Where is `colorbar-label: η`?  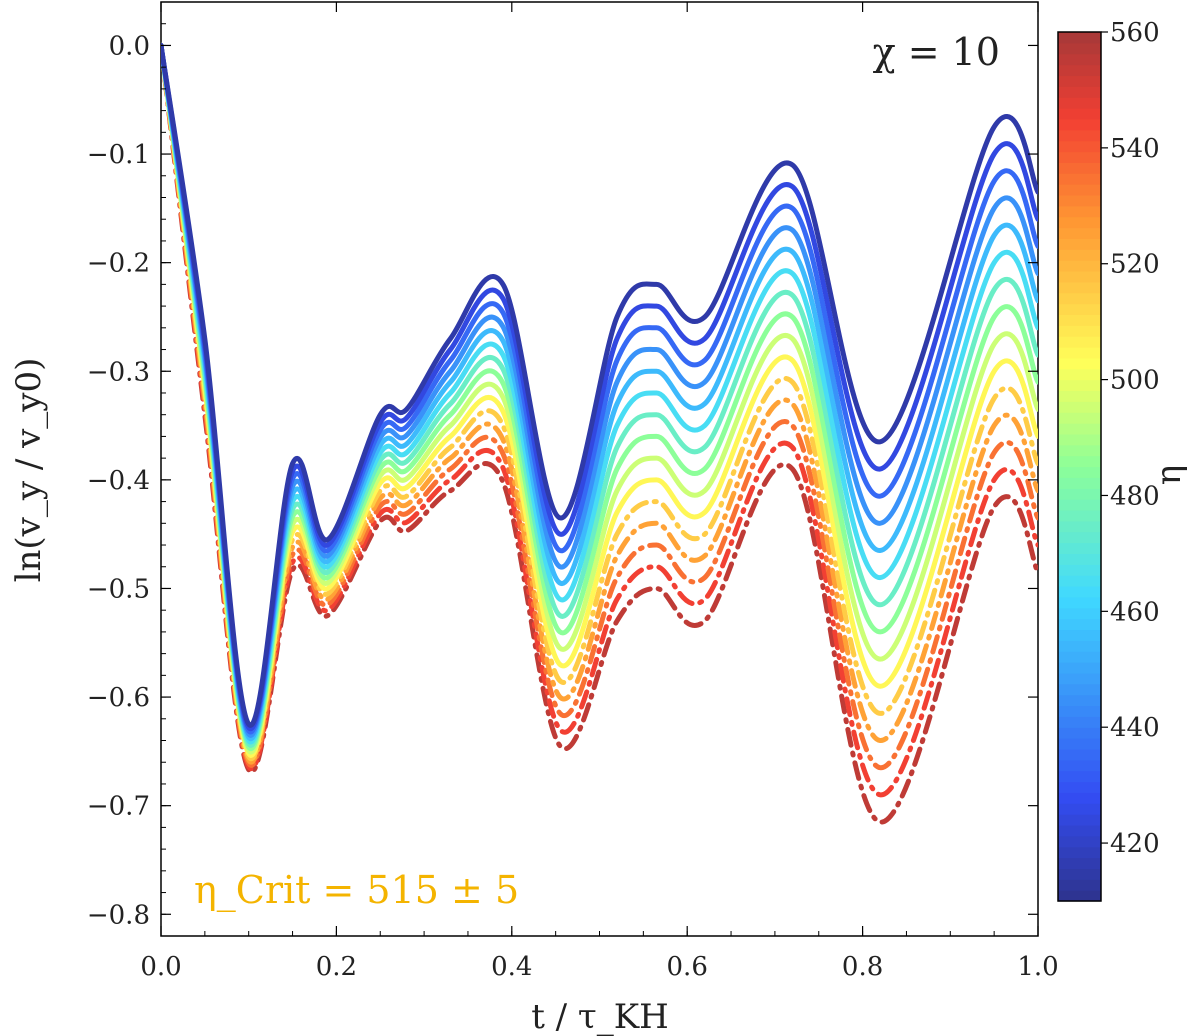
colorbar-label: η is located at coordinates (1169, 475).